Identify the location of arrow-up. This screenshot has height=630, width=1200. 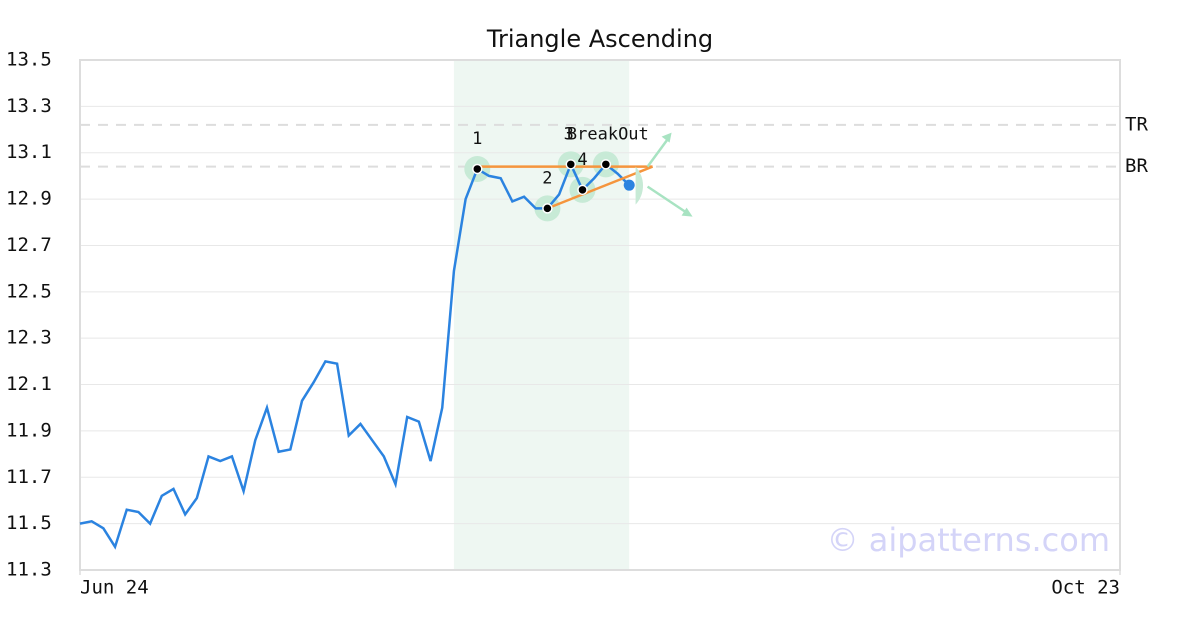
(658, 151).